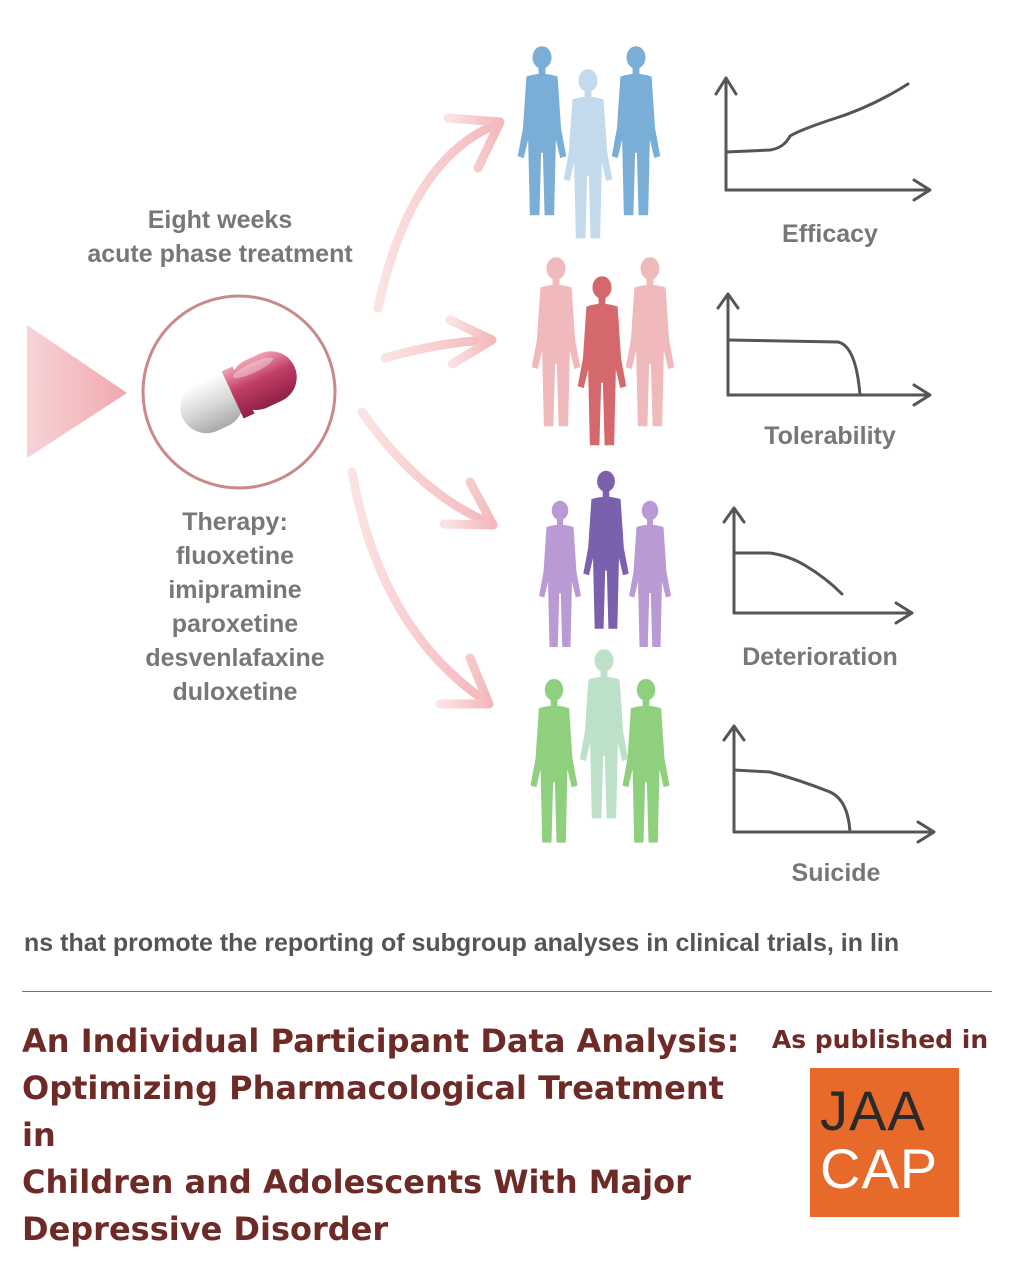 This screenshot has height=1280, width=1024. I want to click on arrow-head-suicide, so click(464, 681).